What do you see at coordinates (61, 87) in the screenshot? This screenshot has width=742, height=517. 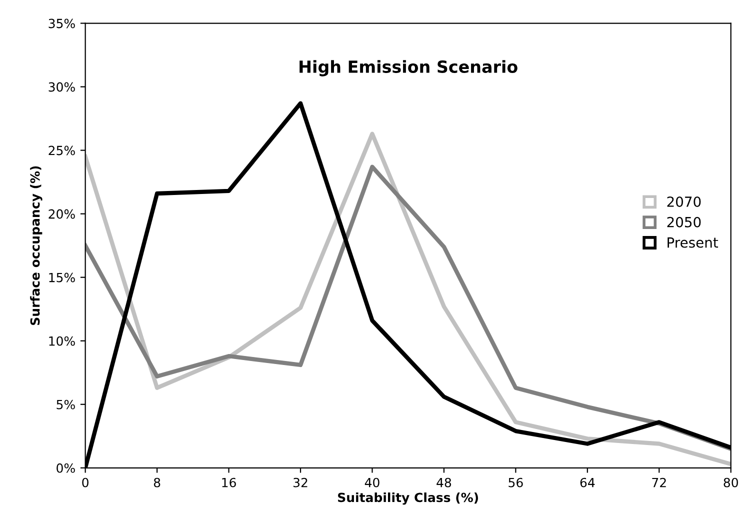 I see `y-tick-label: 30%` at bounding box center [61, 87].